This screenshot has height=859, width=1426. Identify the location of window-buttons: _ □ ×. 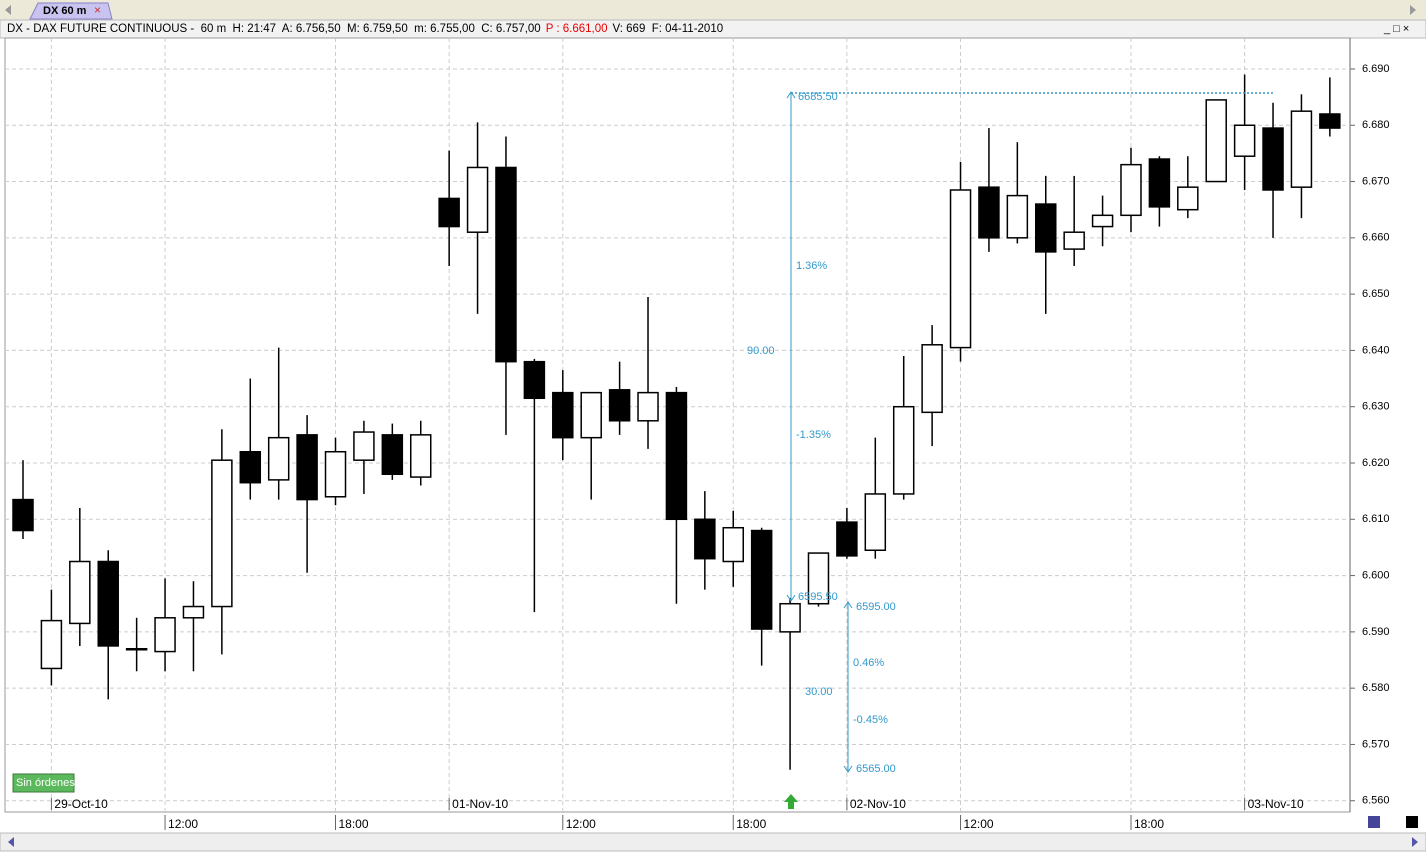
(1396, 29).